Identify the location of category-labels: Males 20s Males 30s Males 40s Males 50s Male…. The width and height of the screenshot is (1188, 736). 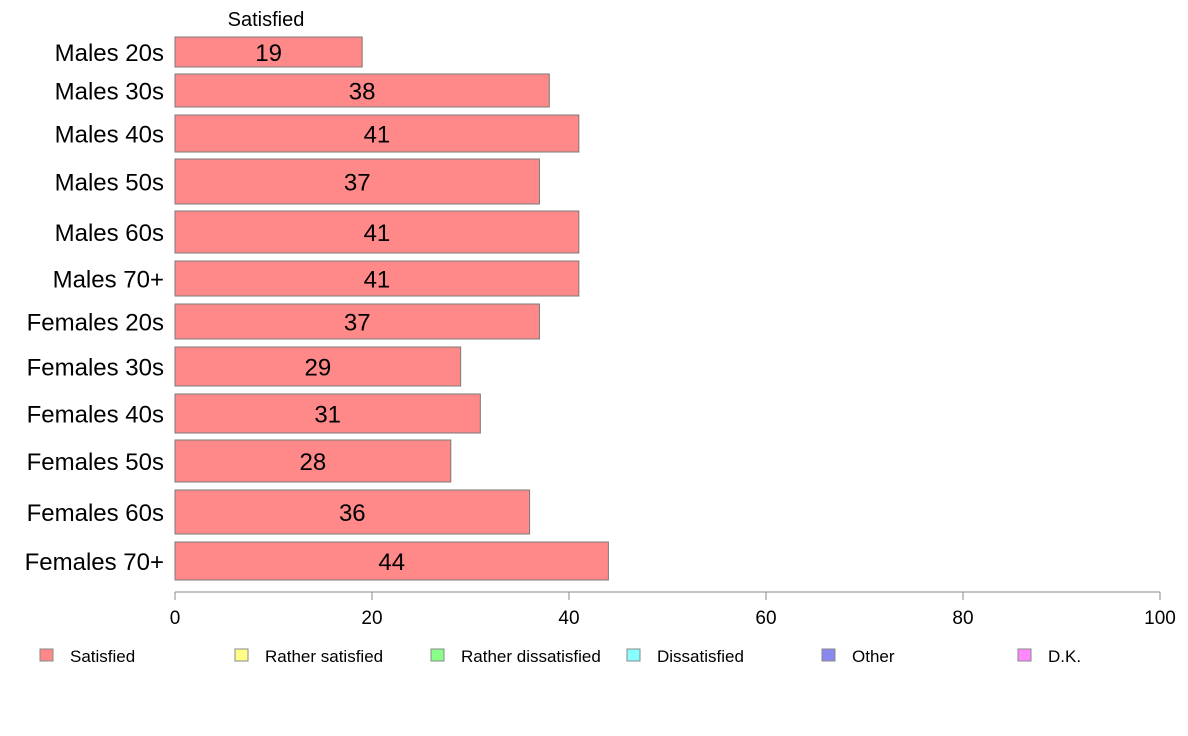
(94, 308).